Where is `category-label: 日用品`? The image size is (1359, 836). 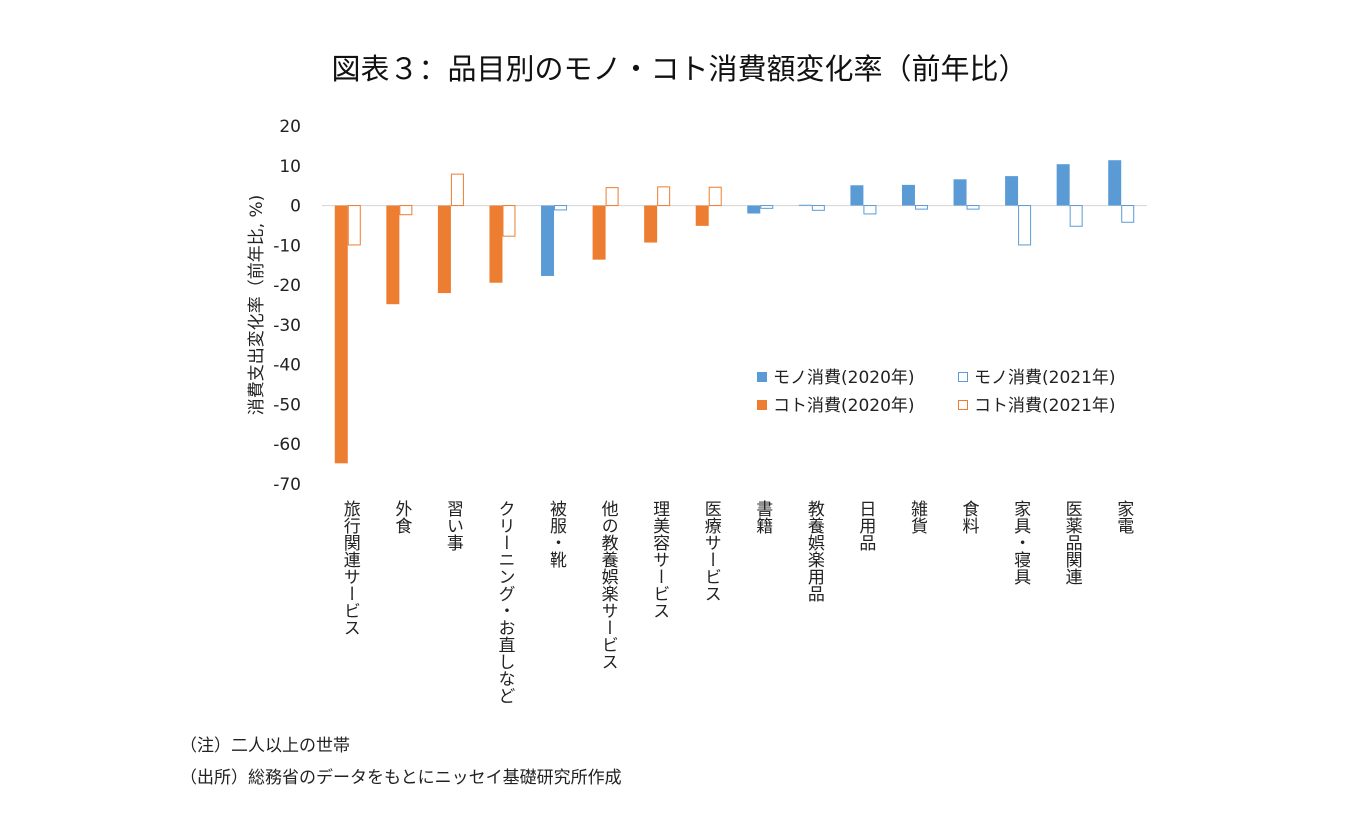
category-label: 日用品 is located at coordinates (865, 525).